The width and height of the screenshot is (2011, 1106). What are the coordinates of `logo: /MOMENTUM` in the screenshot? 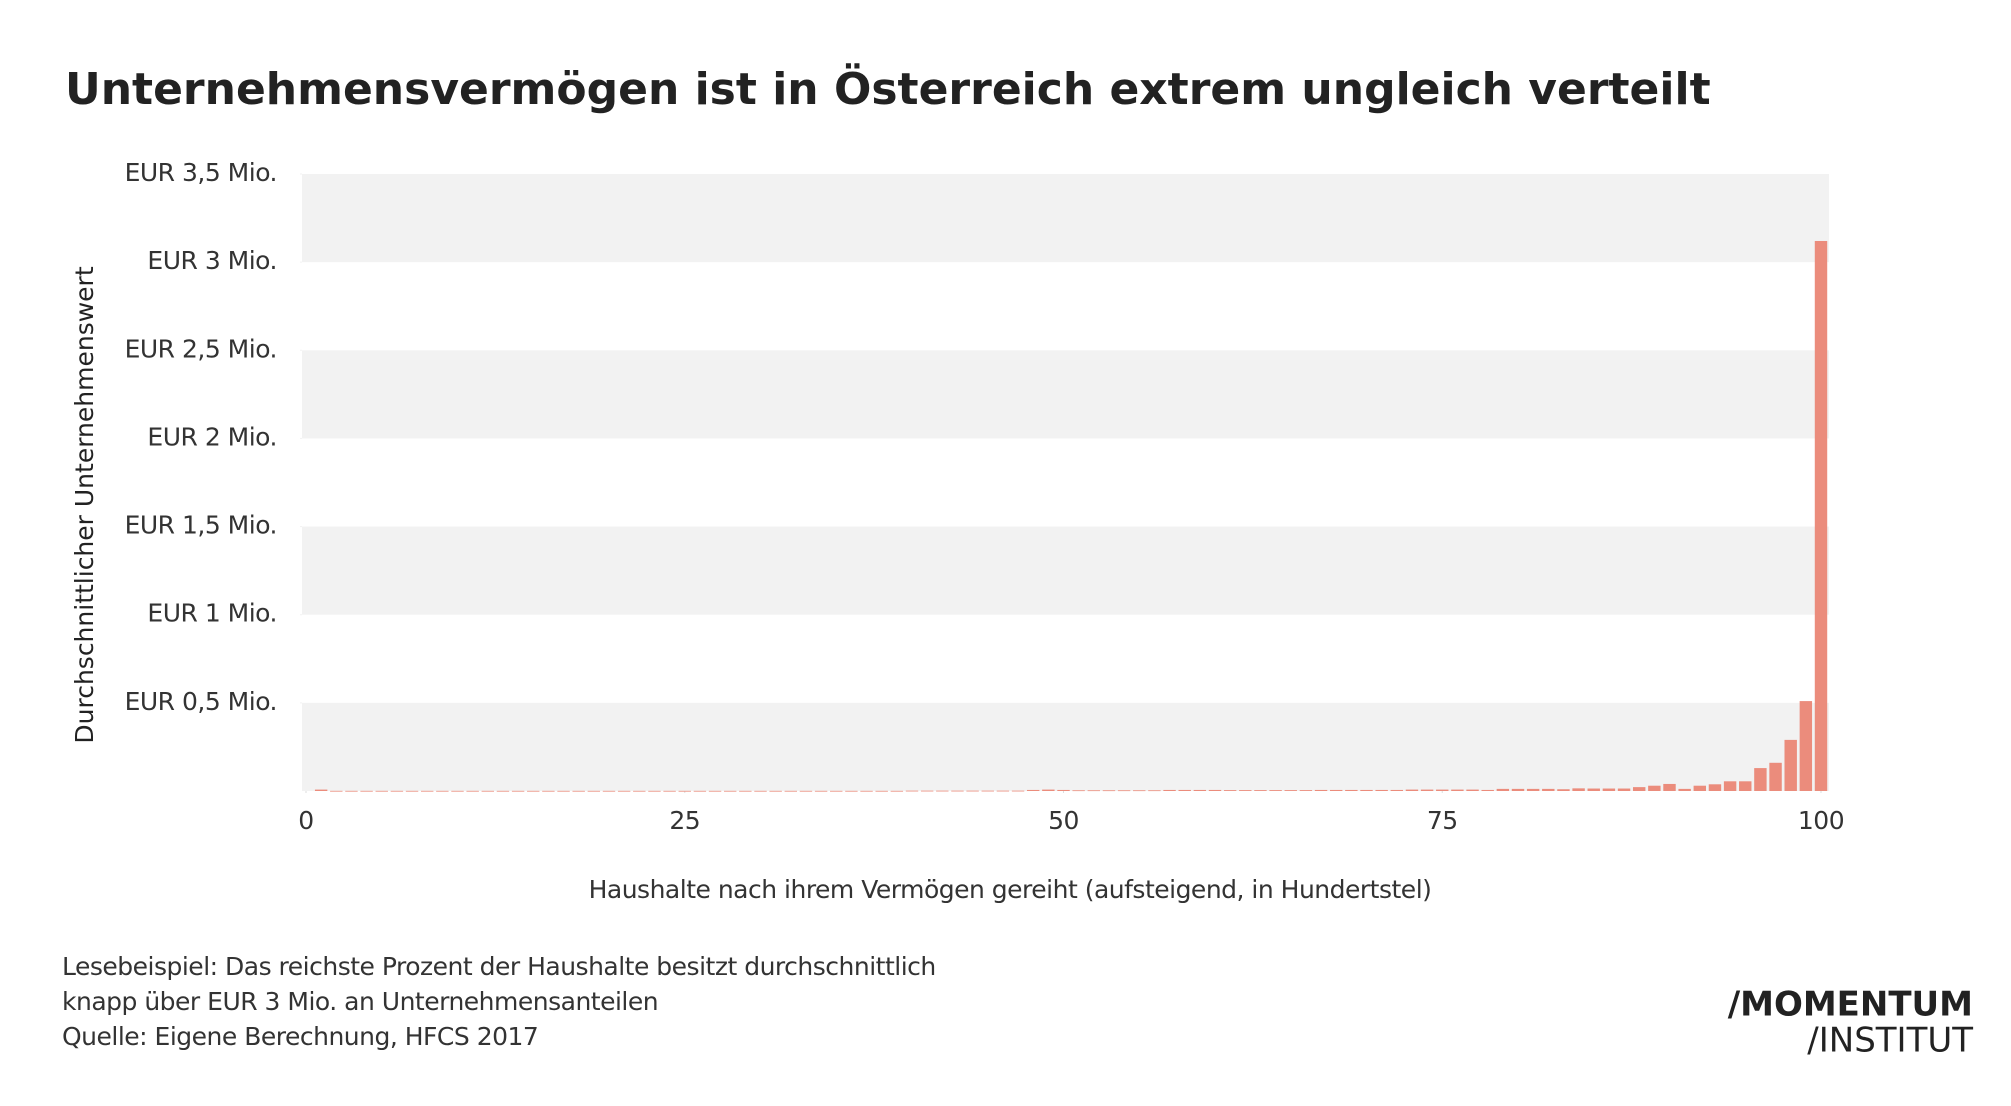 It's located at (1850, 1005).